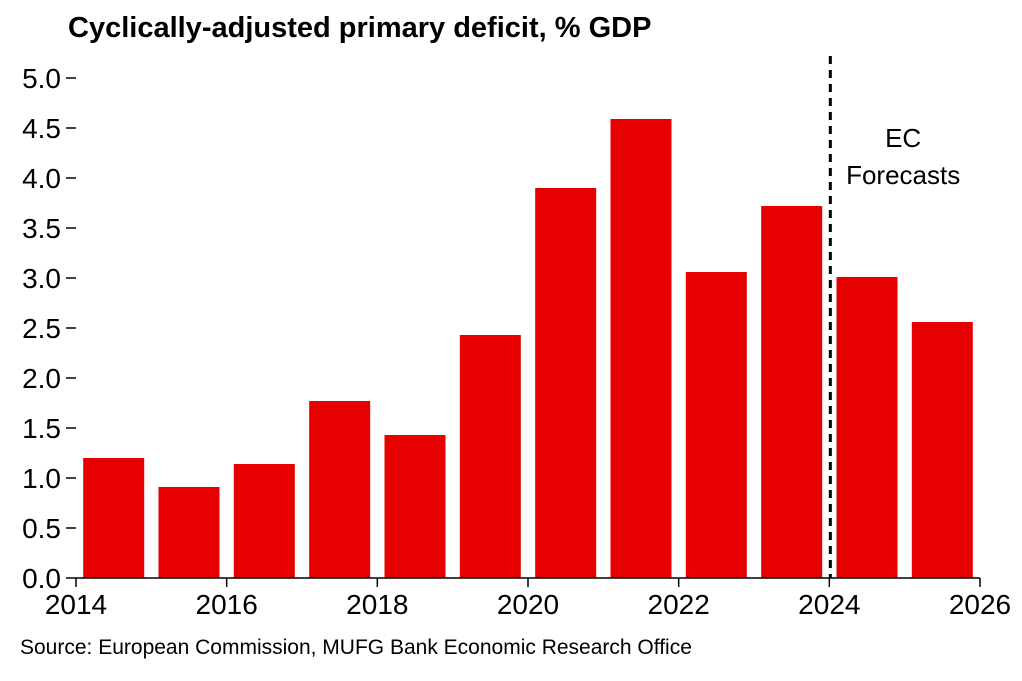 This screenshot has height=681, width=1022. Describe the element at coordinates (679, 604) in the screenshot. I see `x-tick-label: 2022` at that location.